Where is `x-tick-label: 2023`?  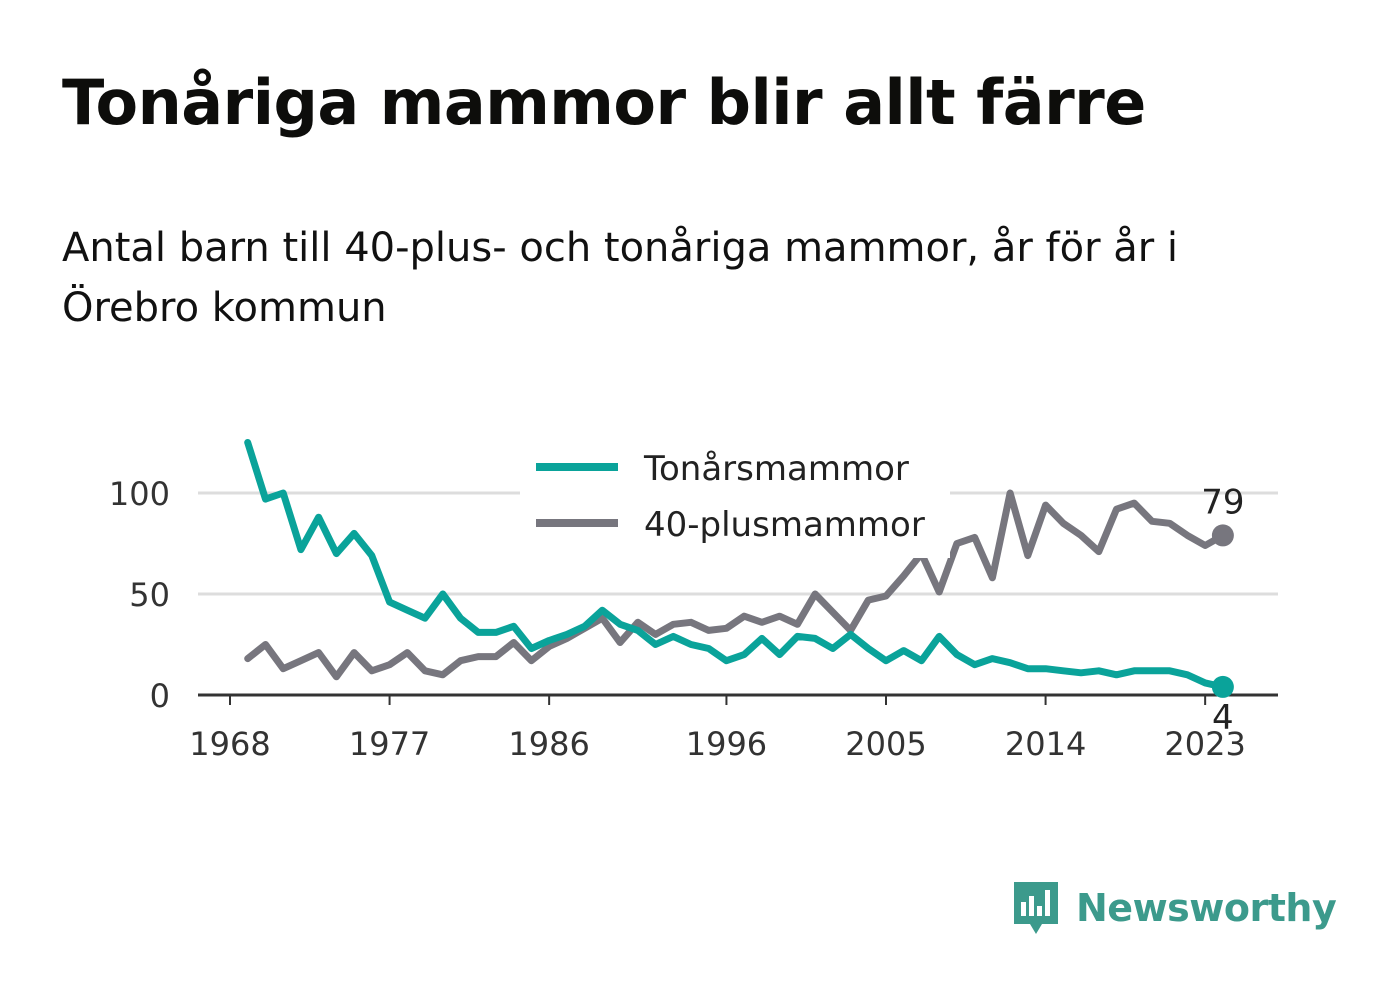 x-tick-label: 2023 is located at coordinates (1204, 744).